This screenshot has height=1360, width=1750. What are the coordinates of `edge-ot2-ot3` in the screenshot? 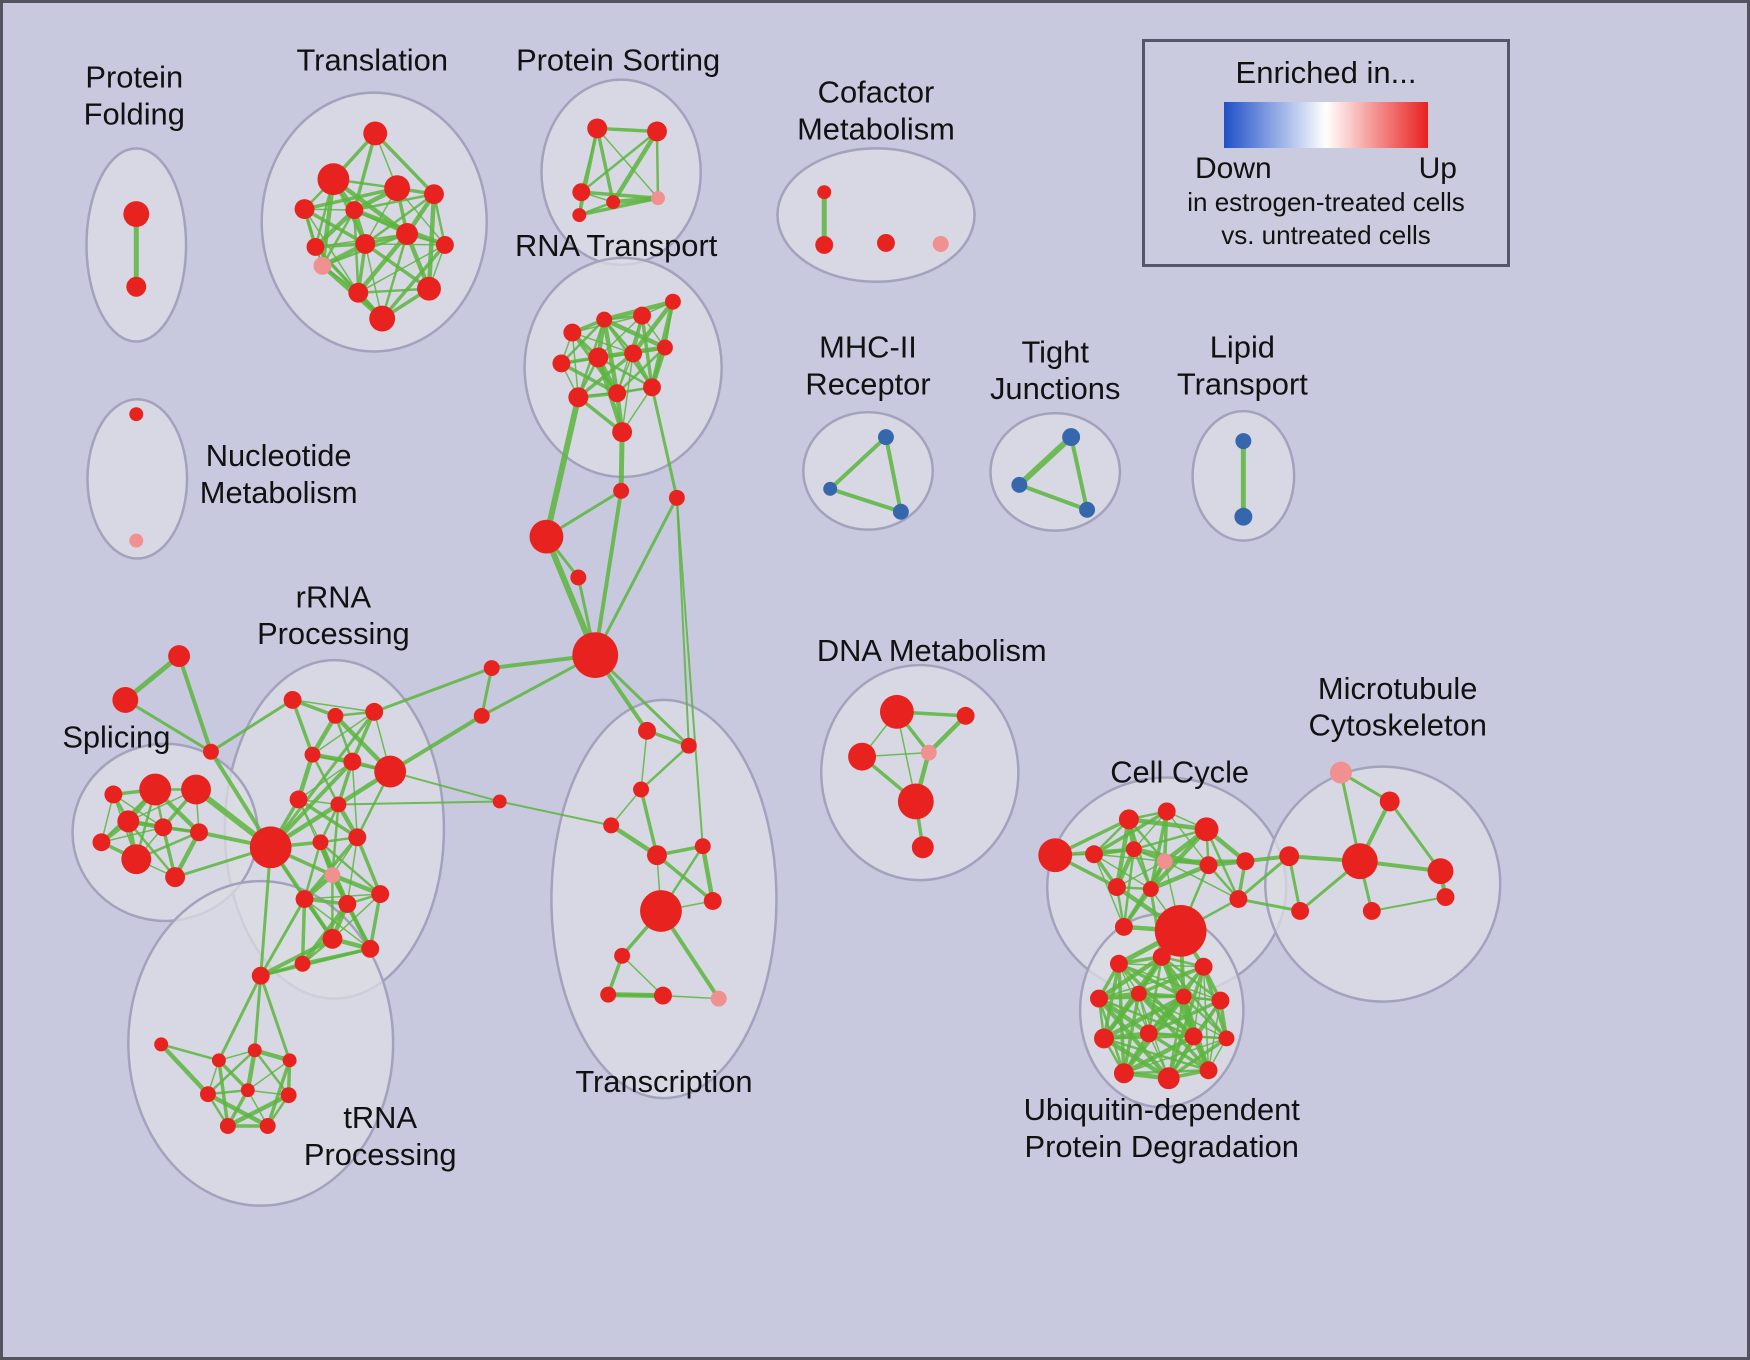 It's located at (168, 725).